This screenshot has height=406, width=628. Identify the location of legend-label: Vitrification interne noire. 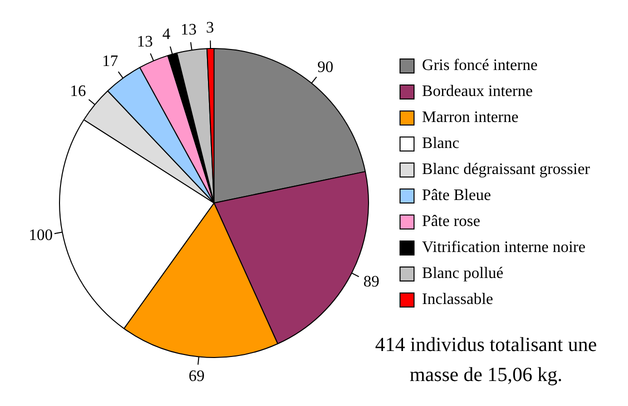
(504, 247).